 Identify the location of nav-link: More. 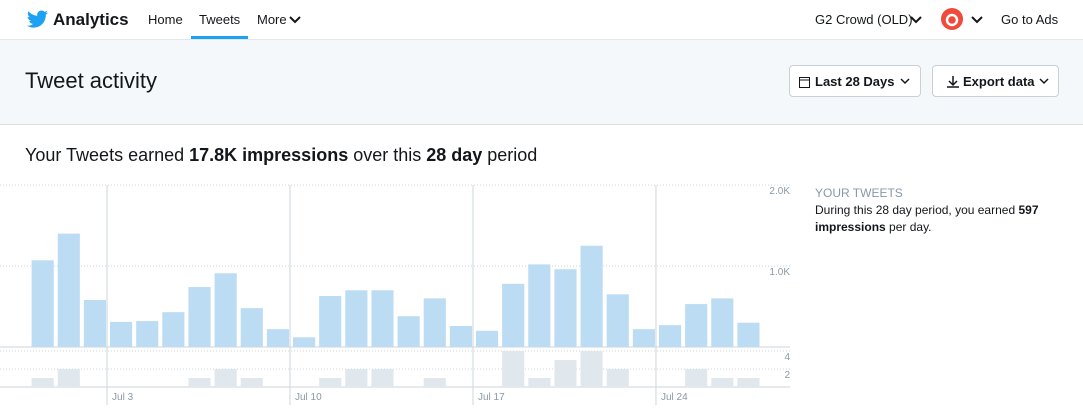
(272, 19).